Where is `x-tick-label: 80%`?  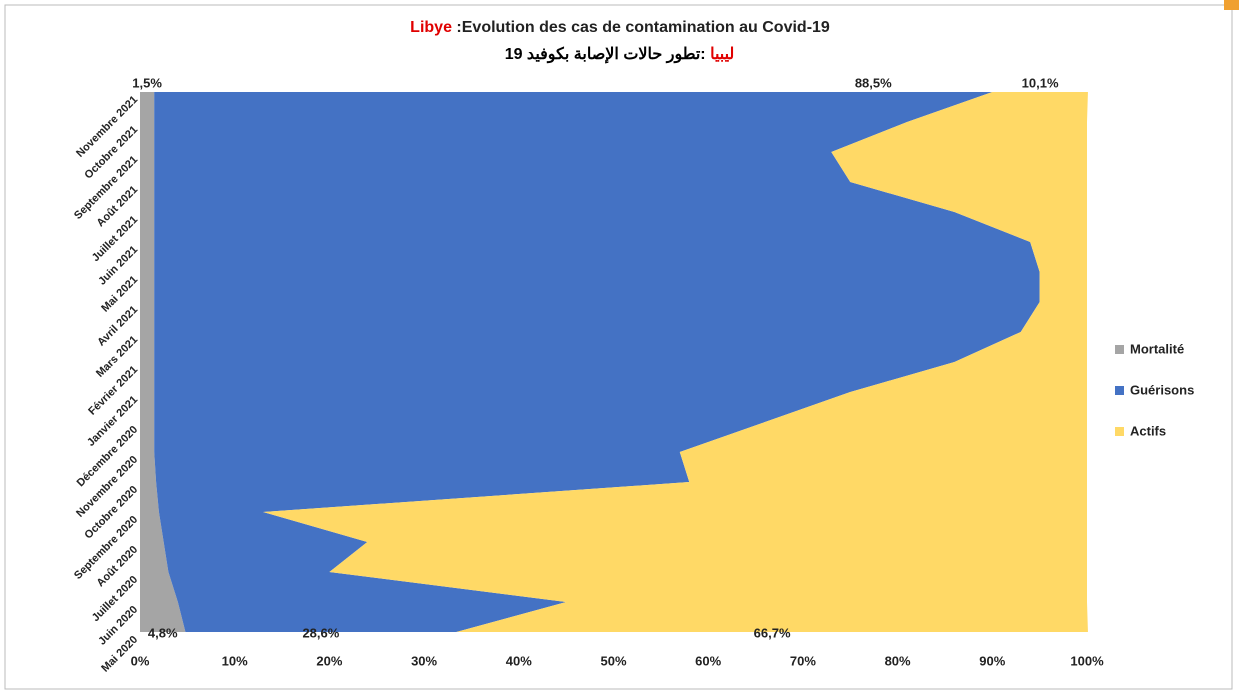 x-tick-label: 80% is located at coordinates (898, 660).